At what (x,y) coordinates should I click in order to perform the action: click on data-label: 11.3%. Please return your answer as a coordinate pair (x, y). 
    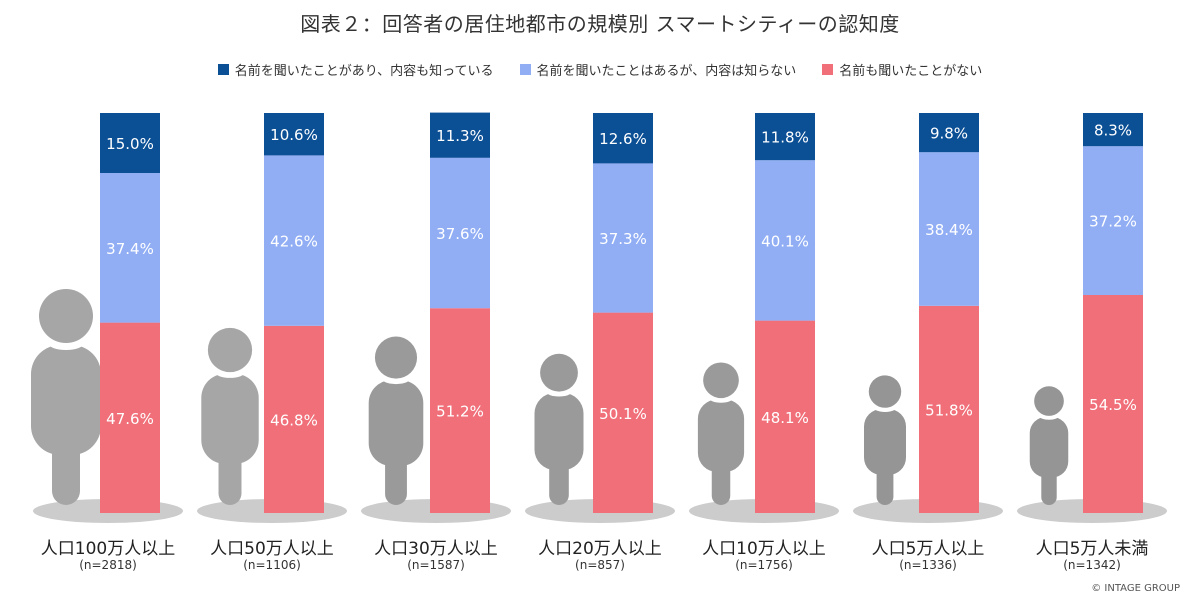
    Looking at the image, I should click on (460, 136).